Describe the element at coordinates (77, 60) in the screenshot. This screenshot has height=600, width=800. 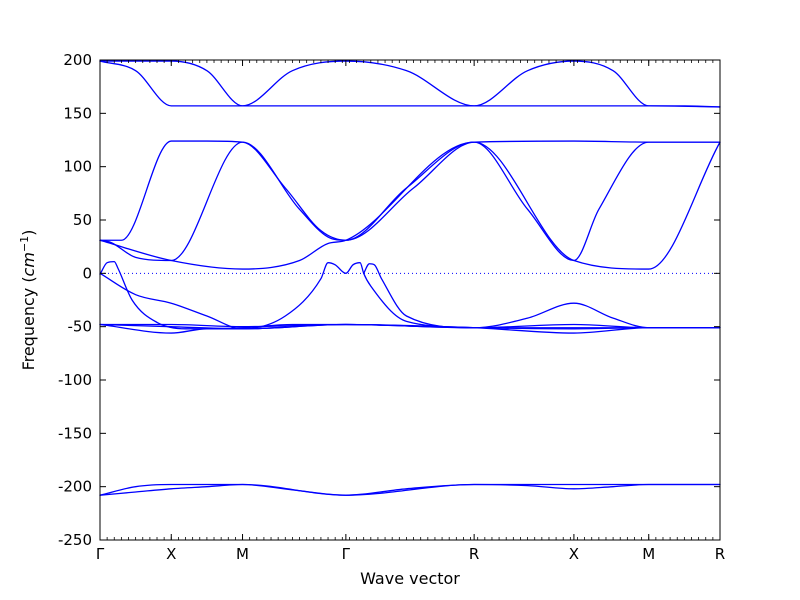
I see `y-tick-label: 200` at that location.